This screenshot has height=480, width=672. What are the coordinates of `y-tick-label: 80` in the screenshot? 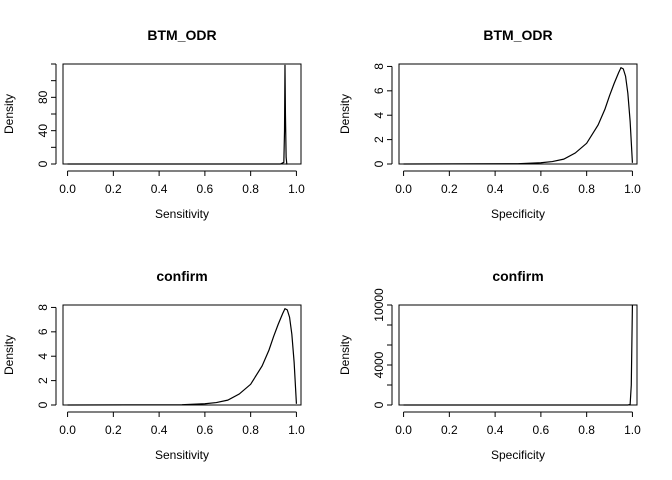 It's located at (43, 97).